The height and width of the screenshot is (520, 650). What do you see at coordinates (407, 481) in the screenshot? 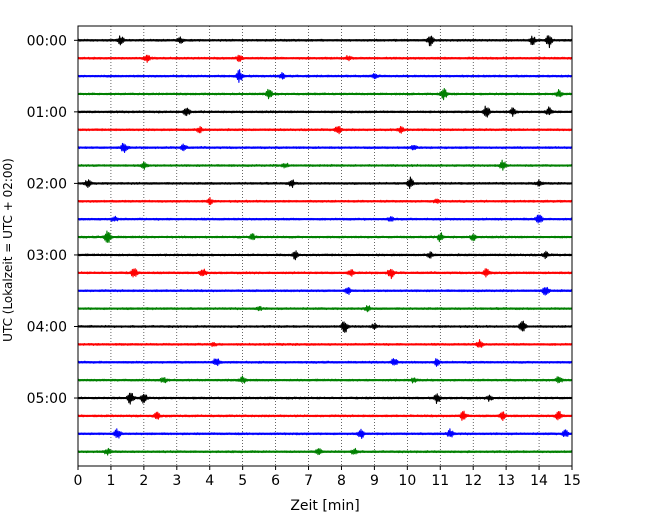
I see `x-tick-label: 10` at bounding box center [407, 481].